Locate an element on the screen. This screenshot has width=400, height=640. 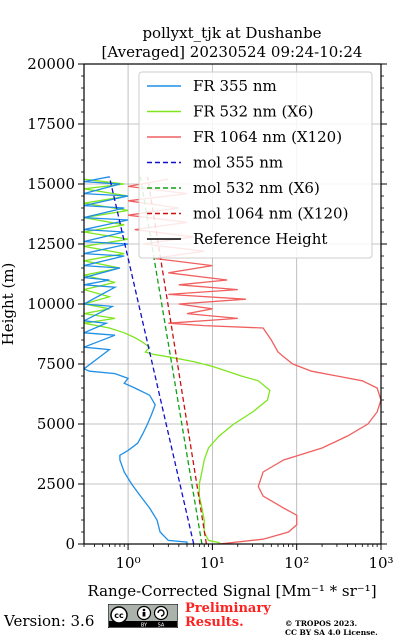
svg-text: cc is located at coordinates (119, 615).